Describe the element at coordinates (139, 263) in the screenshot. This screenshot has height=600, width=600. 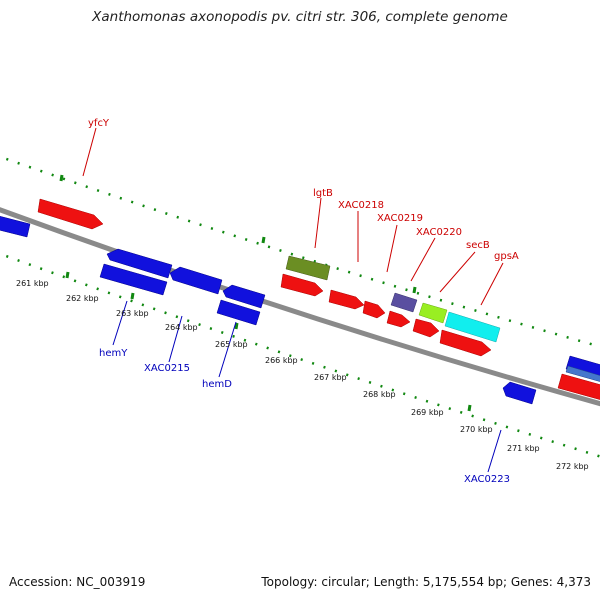
I see `gene-hemY-upper` at that location.